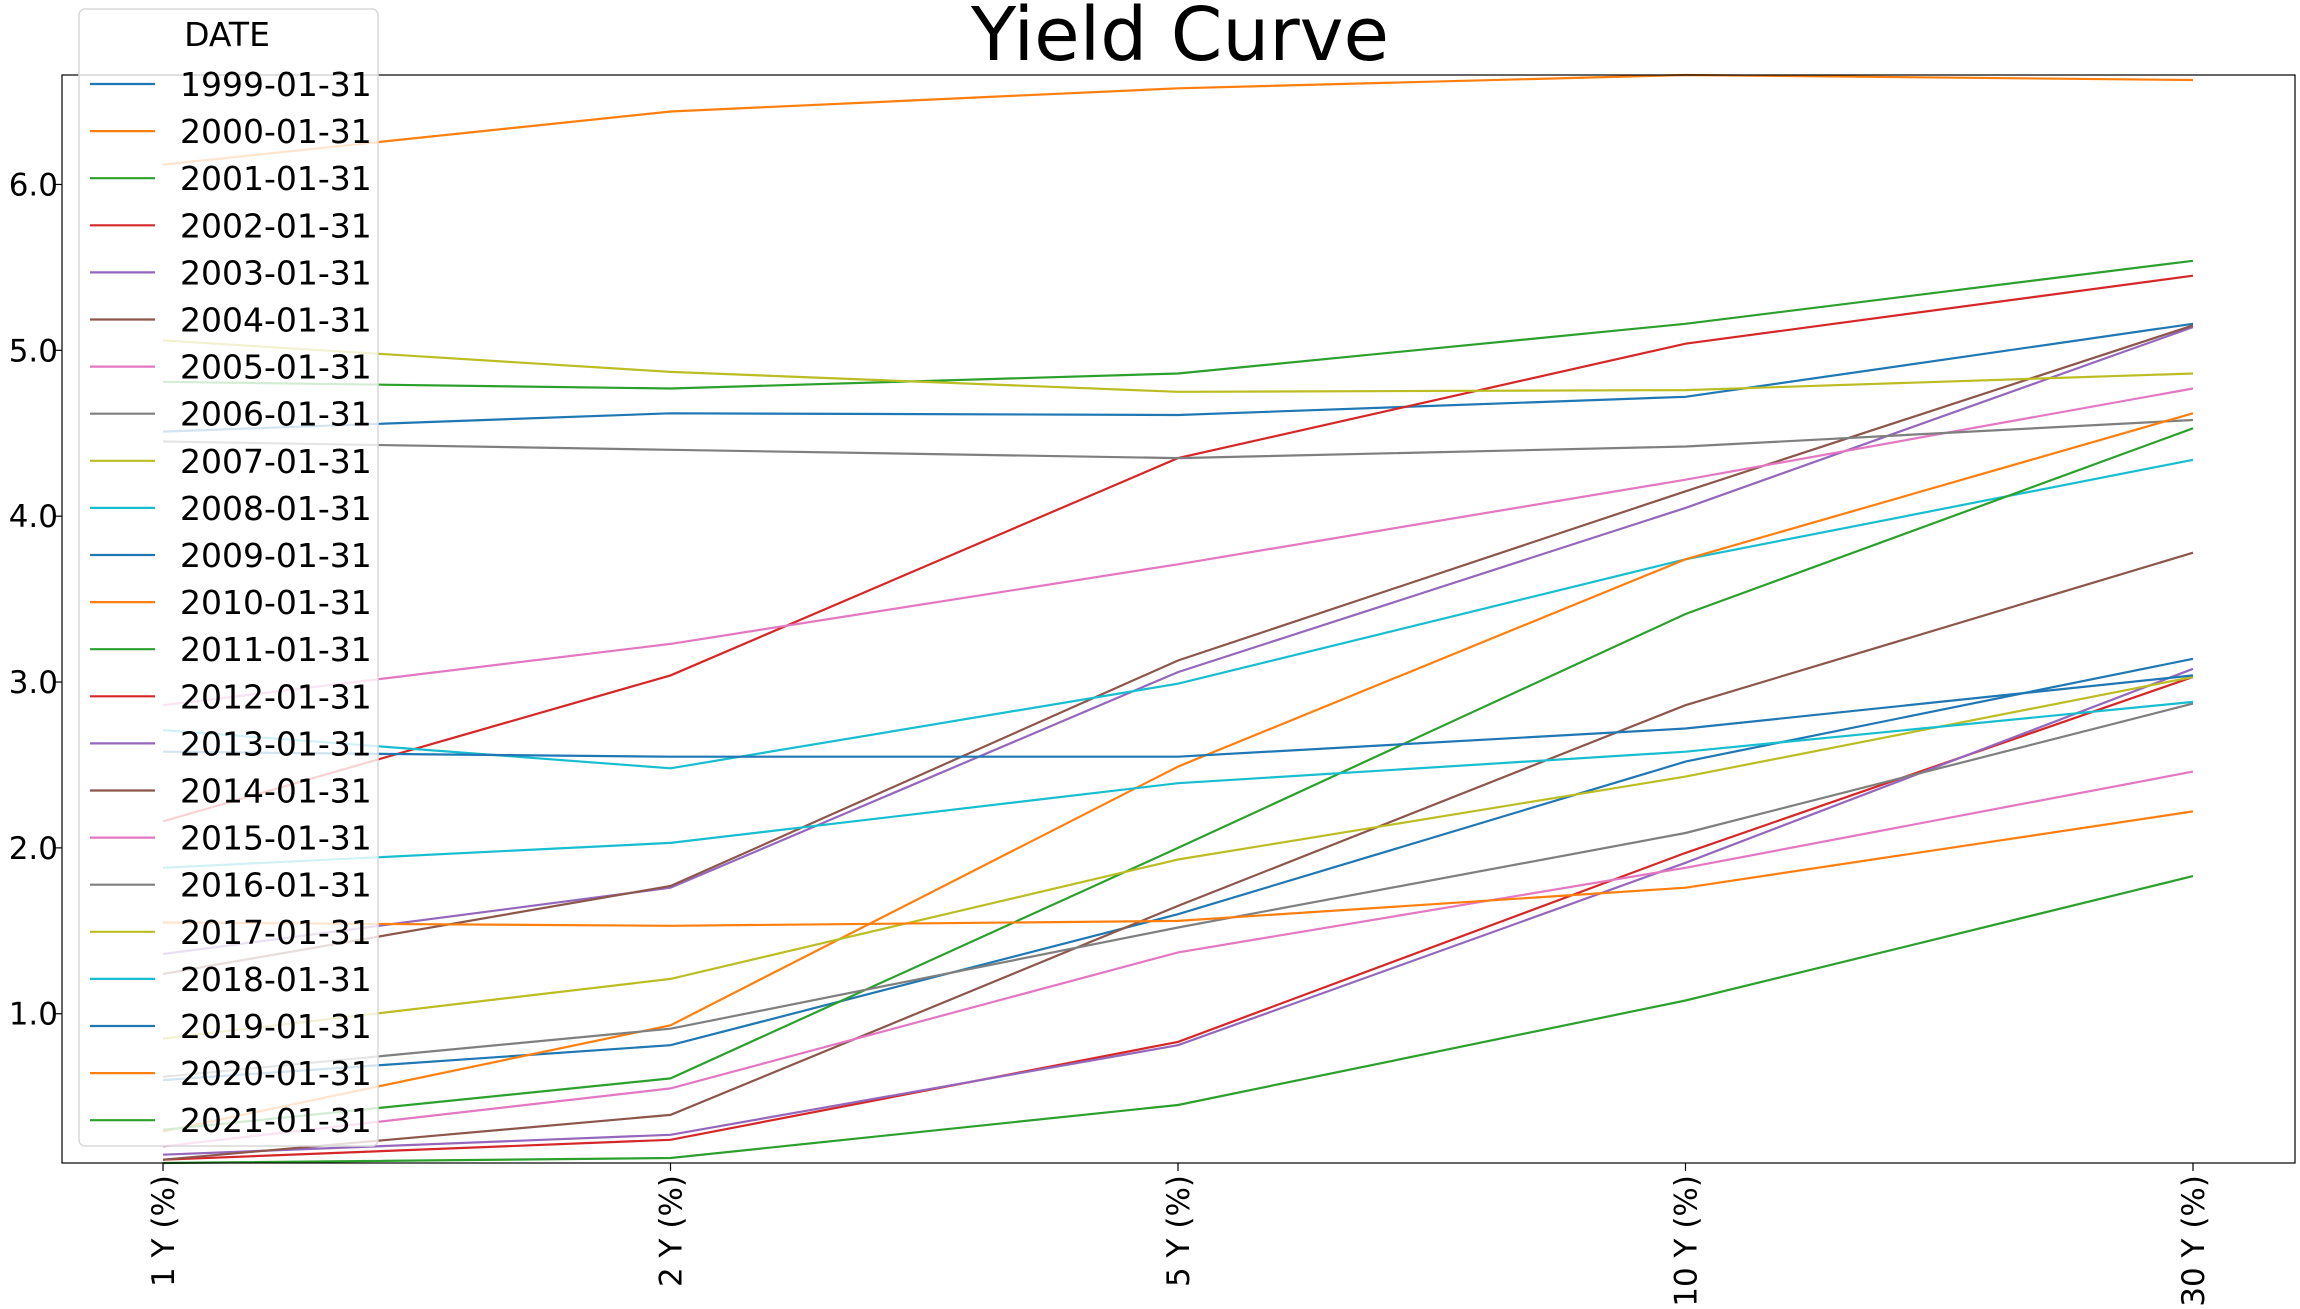 The image size is (2300, 1309). I want to click on legend-entry-2002-01-31: 2002-01-31, so click(276, 225).